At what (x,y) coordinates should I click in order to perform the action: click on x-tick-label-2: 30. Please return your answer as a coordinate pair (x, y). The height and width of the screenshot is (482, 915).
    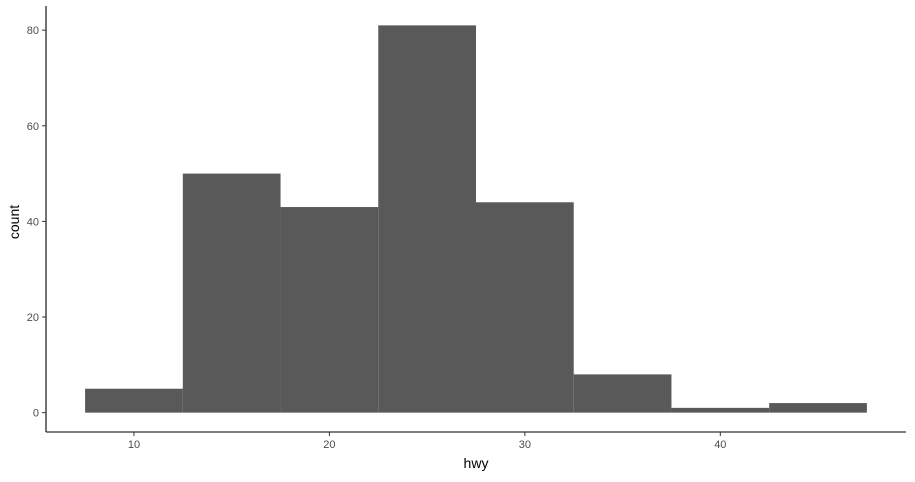
    Looking at the image, I should click on (525, 445).